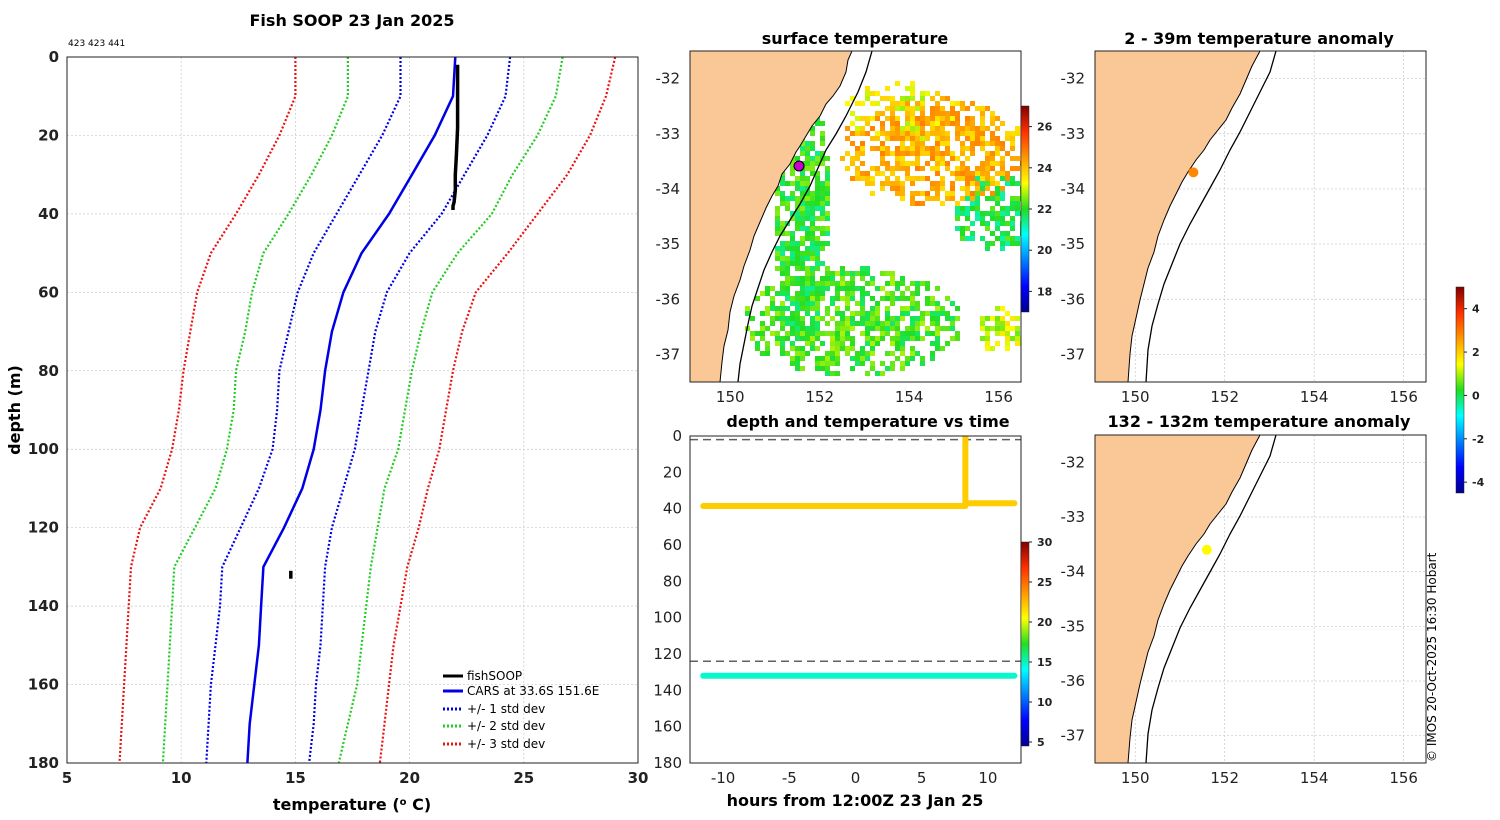 This screenshot has height=820, width=1500. I want to click on profile-xlabel: temperature (o C), so click(352, 804).